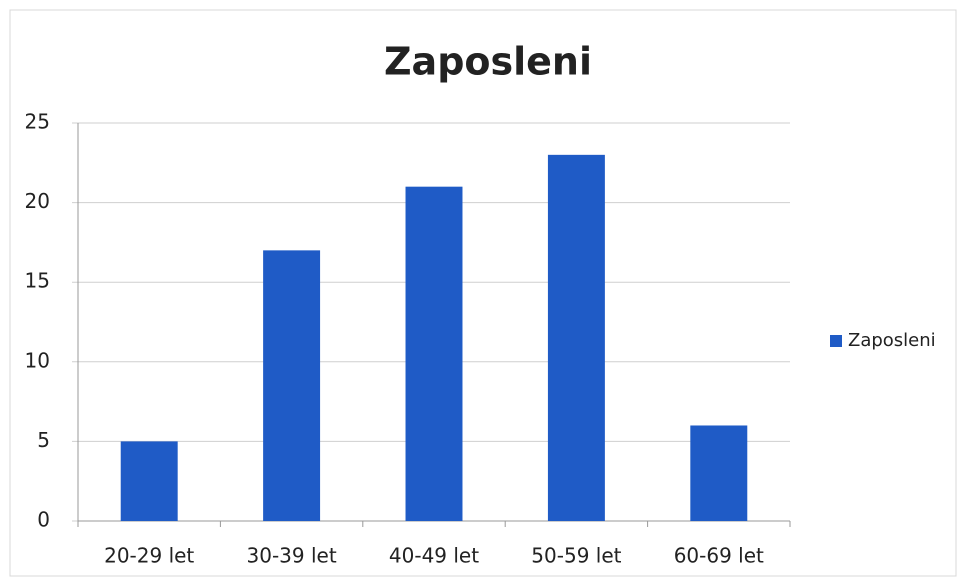 The height and width of the screenshot is (580, 960). I want to click on y-tick-label: 5, so click(43, 440).